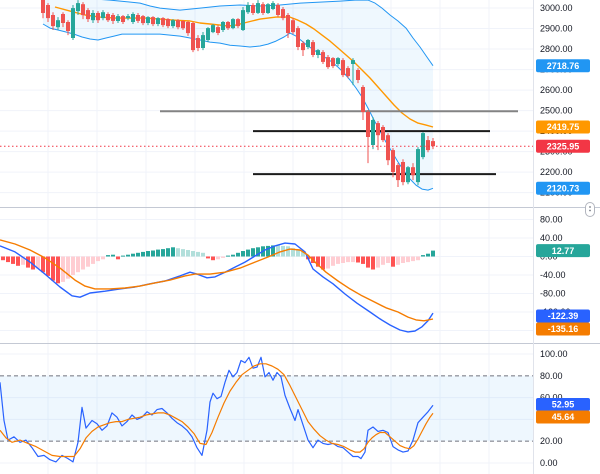 This screenshot has height=474, width=600. What do you see at coordinates (556, 8) in the screenshot?
I see `axis-tick-label: 3000.00` at bounding box center [556, 8].